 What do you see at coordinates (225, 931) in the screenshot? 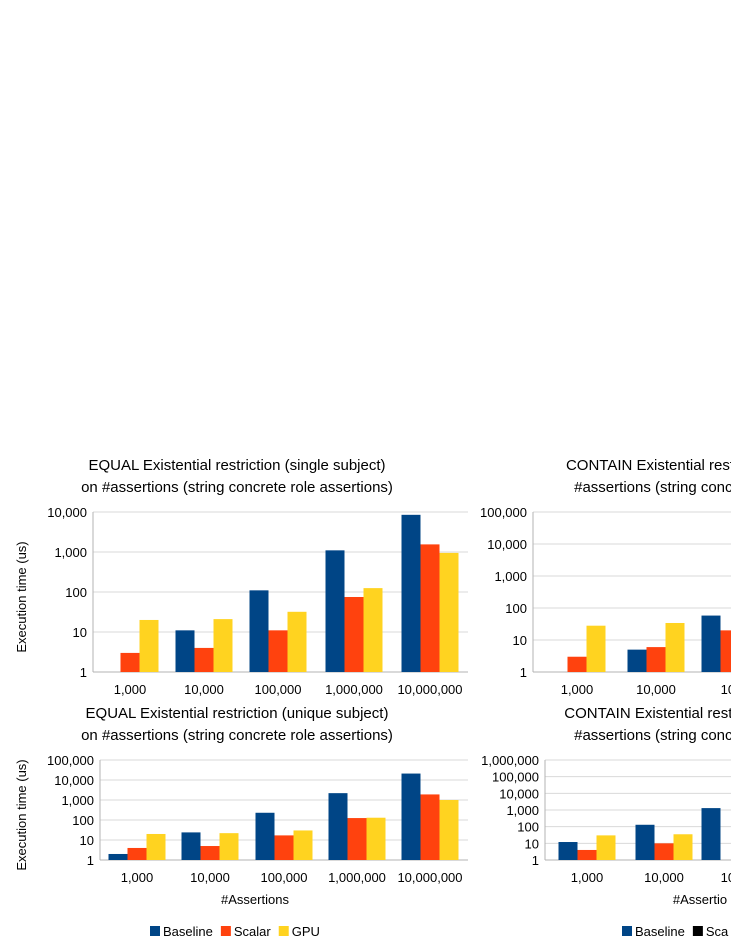
I see `legend-swatch-scalar` at bounding box center [225, 931].